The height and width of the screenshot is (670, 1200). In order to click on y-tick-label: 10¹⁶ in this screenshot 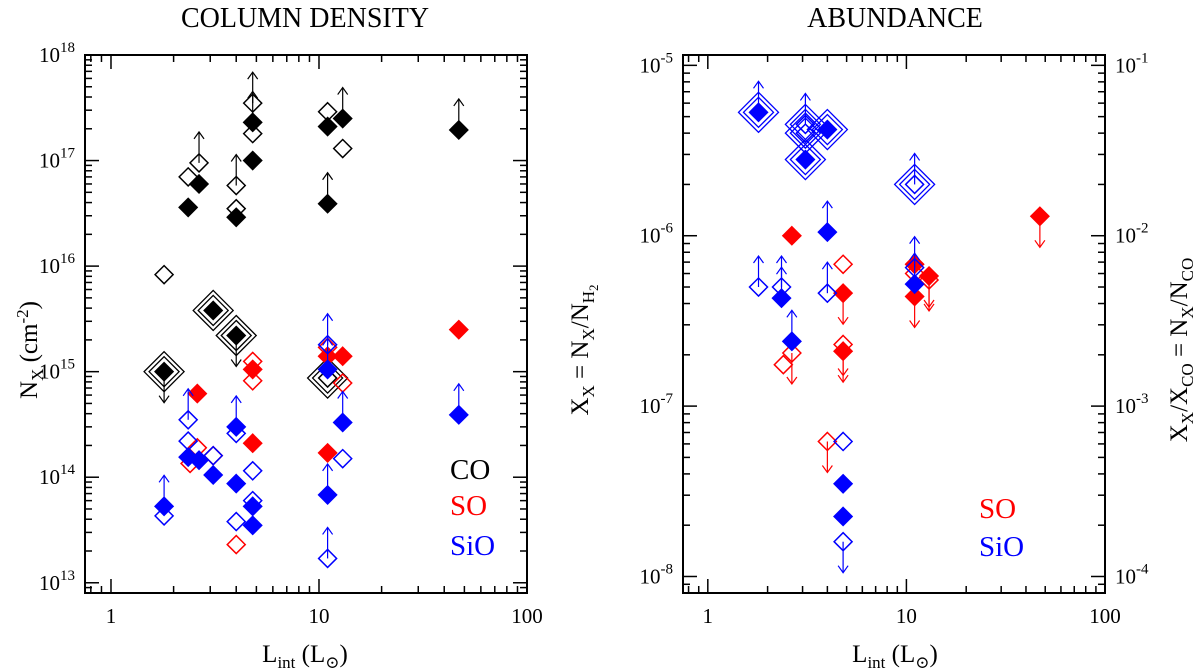, I will do `click(57, 264)`.